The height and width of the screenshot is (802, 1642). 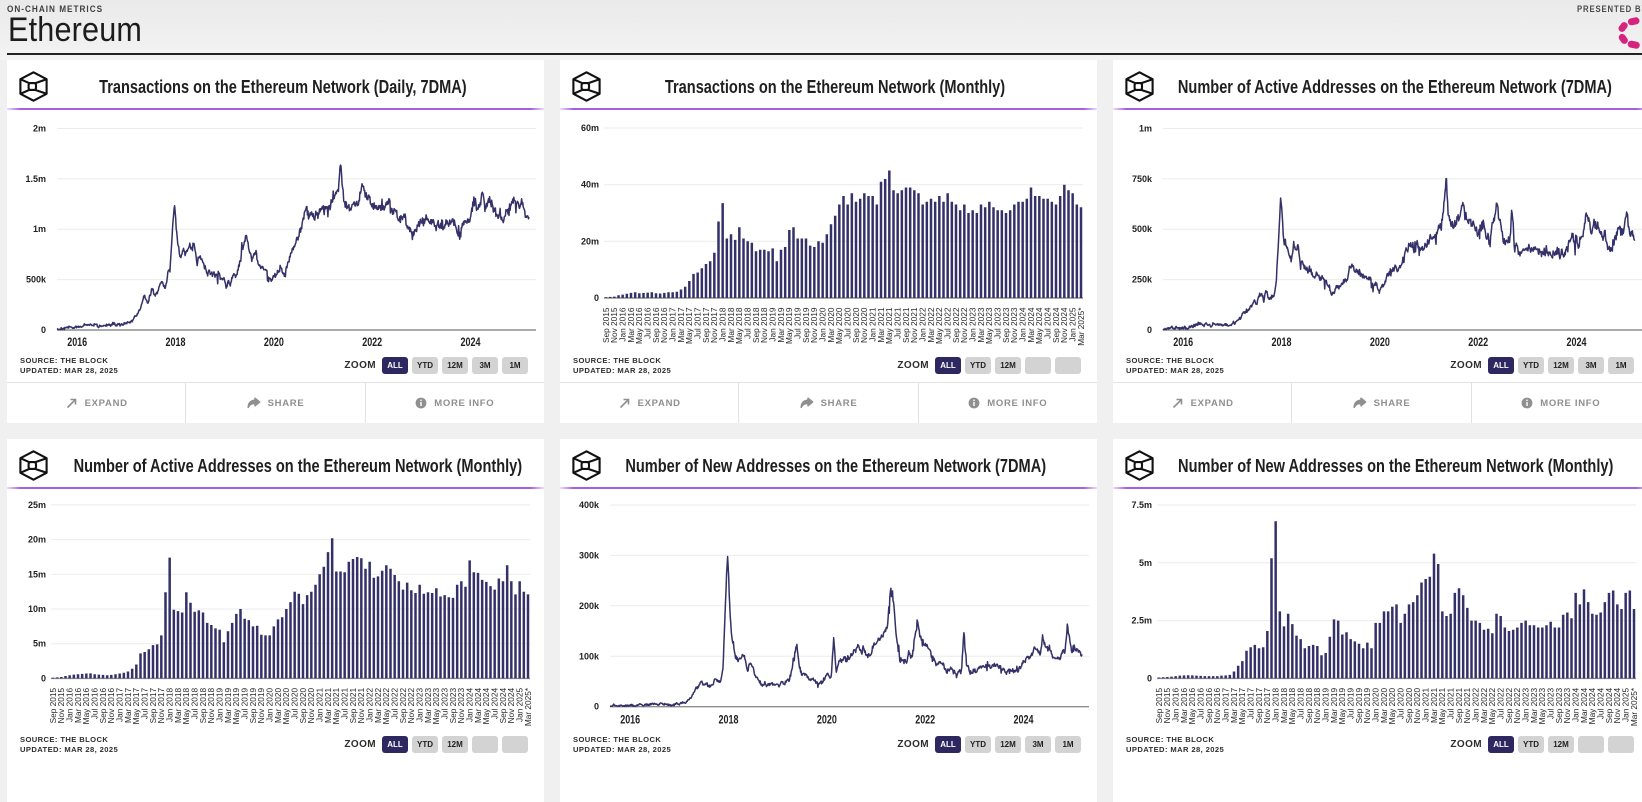 What do you see at coordinates (1309, 706) in the screenshot?
I see `svg-text: Sep 2018` at bounding box center [1309, 706].